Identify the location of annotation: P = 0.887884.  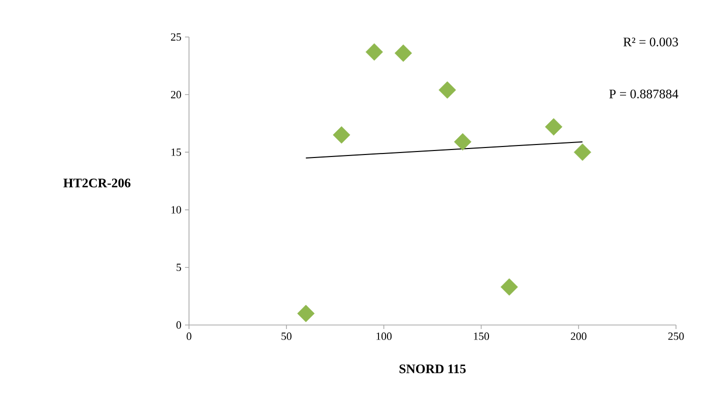
(643, 94).